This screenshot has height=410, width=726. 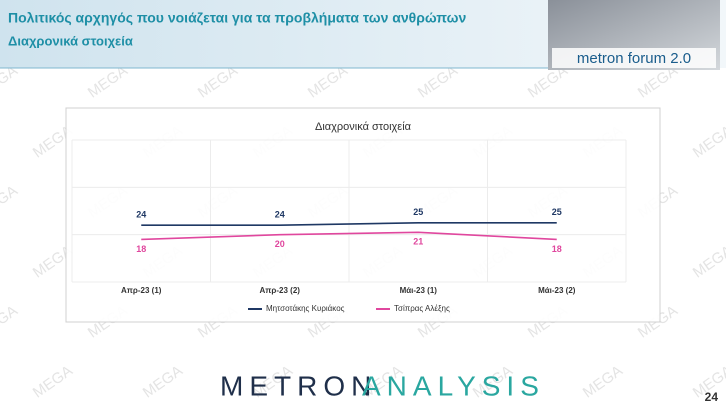 I want to click on brand-left: METRON, so click(x=298, y=385).